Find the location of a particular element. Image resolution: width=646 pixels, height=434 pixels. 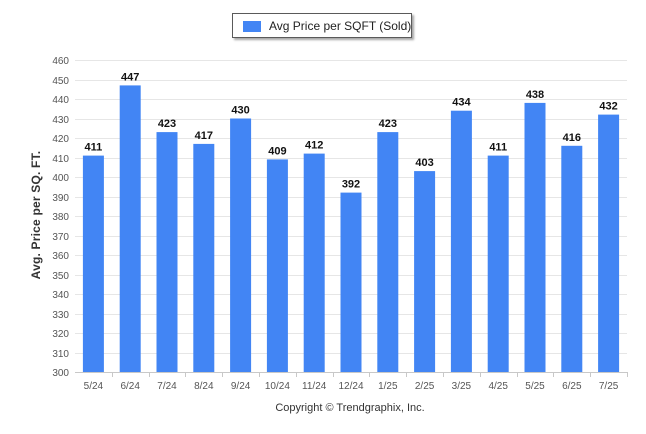

x-tick-label: 7/25 is located at coordinates (609, 386).